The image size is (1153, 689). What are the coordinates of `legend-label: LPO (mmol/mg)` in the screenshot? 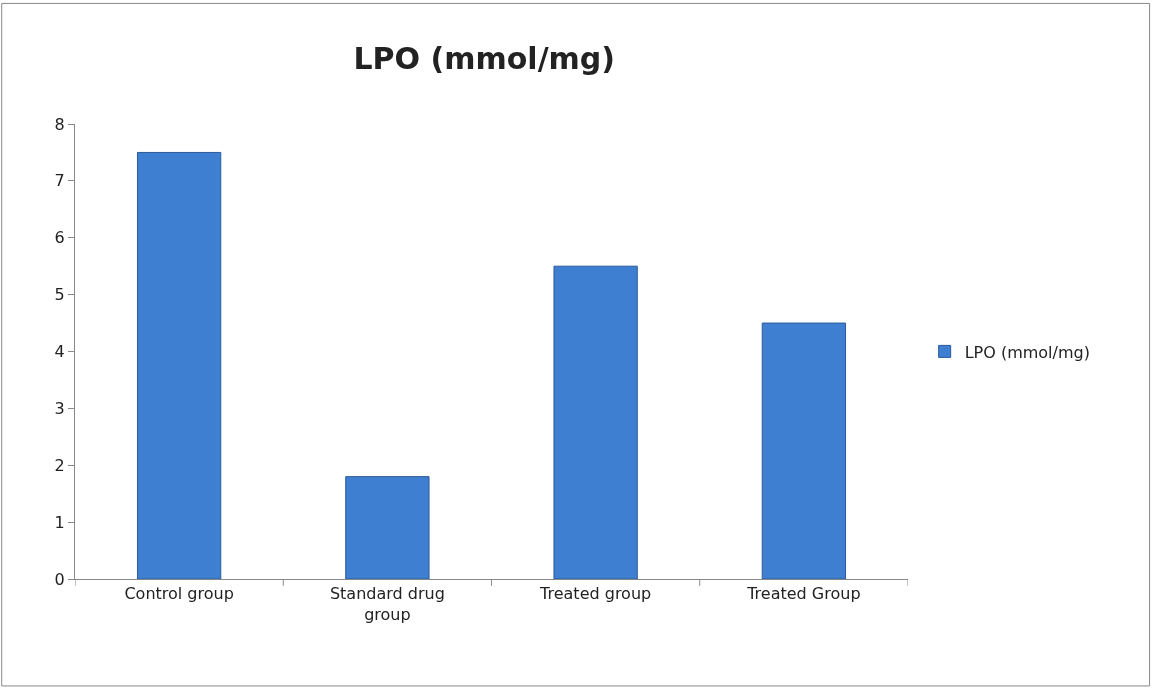 It's located at (1027, 352).